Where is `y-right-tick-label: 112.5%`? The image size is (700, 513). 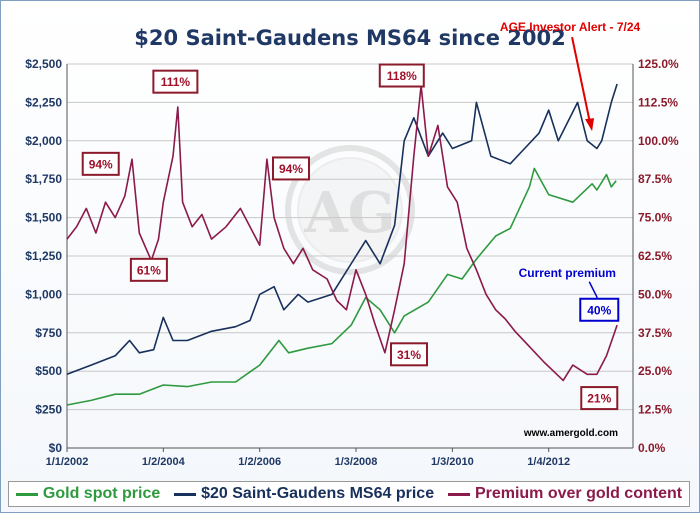
y-right-tick-label: 112.5% is located at coordinates (658, 102).